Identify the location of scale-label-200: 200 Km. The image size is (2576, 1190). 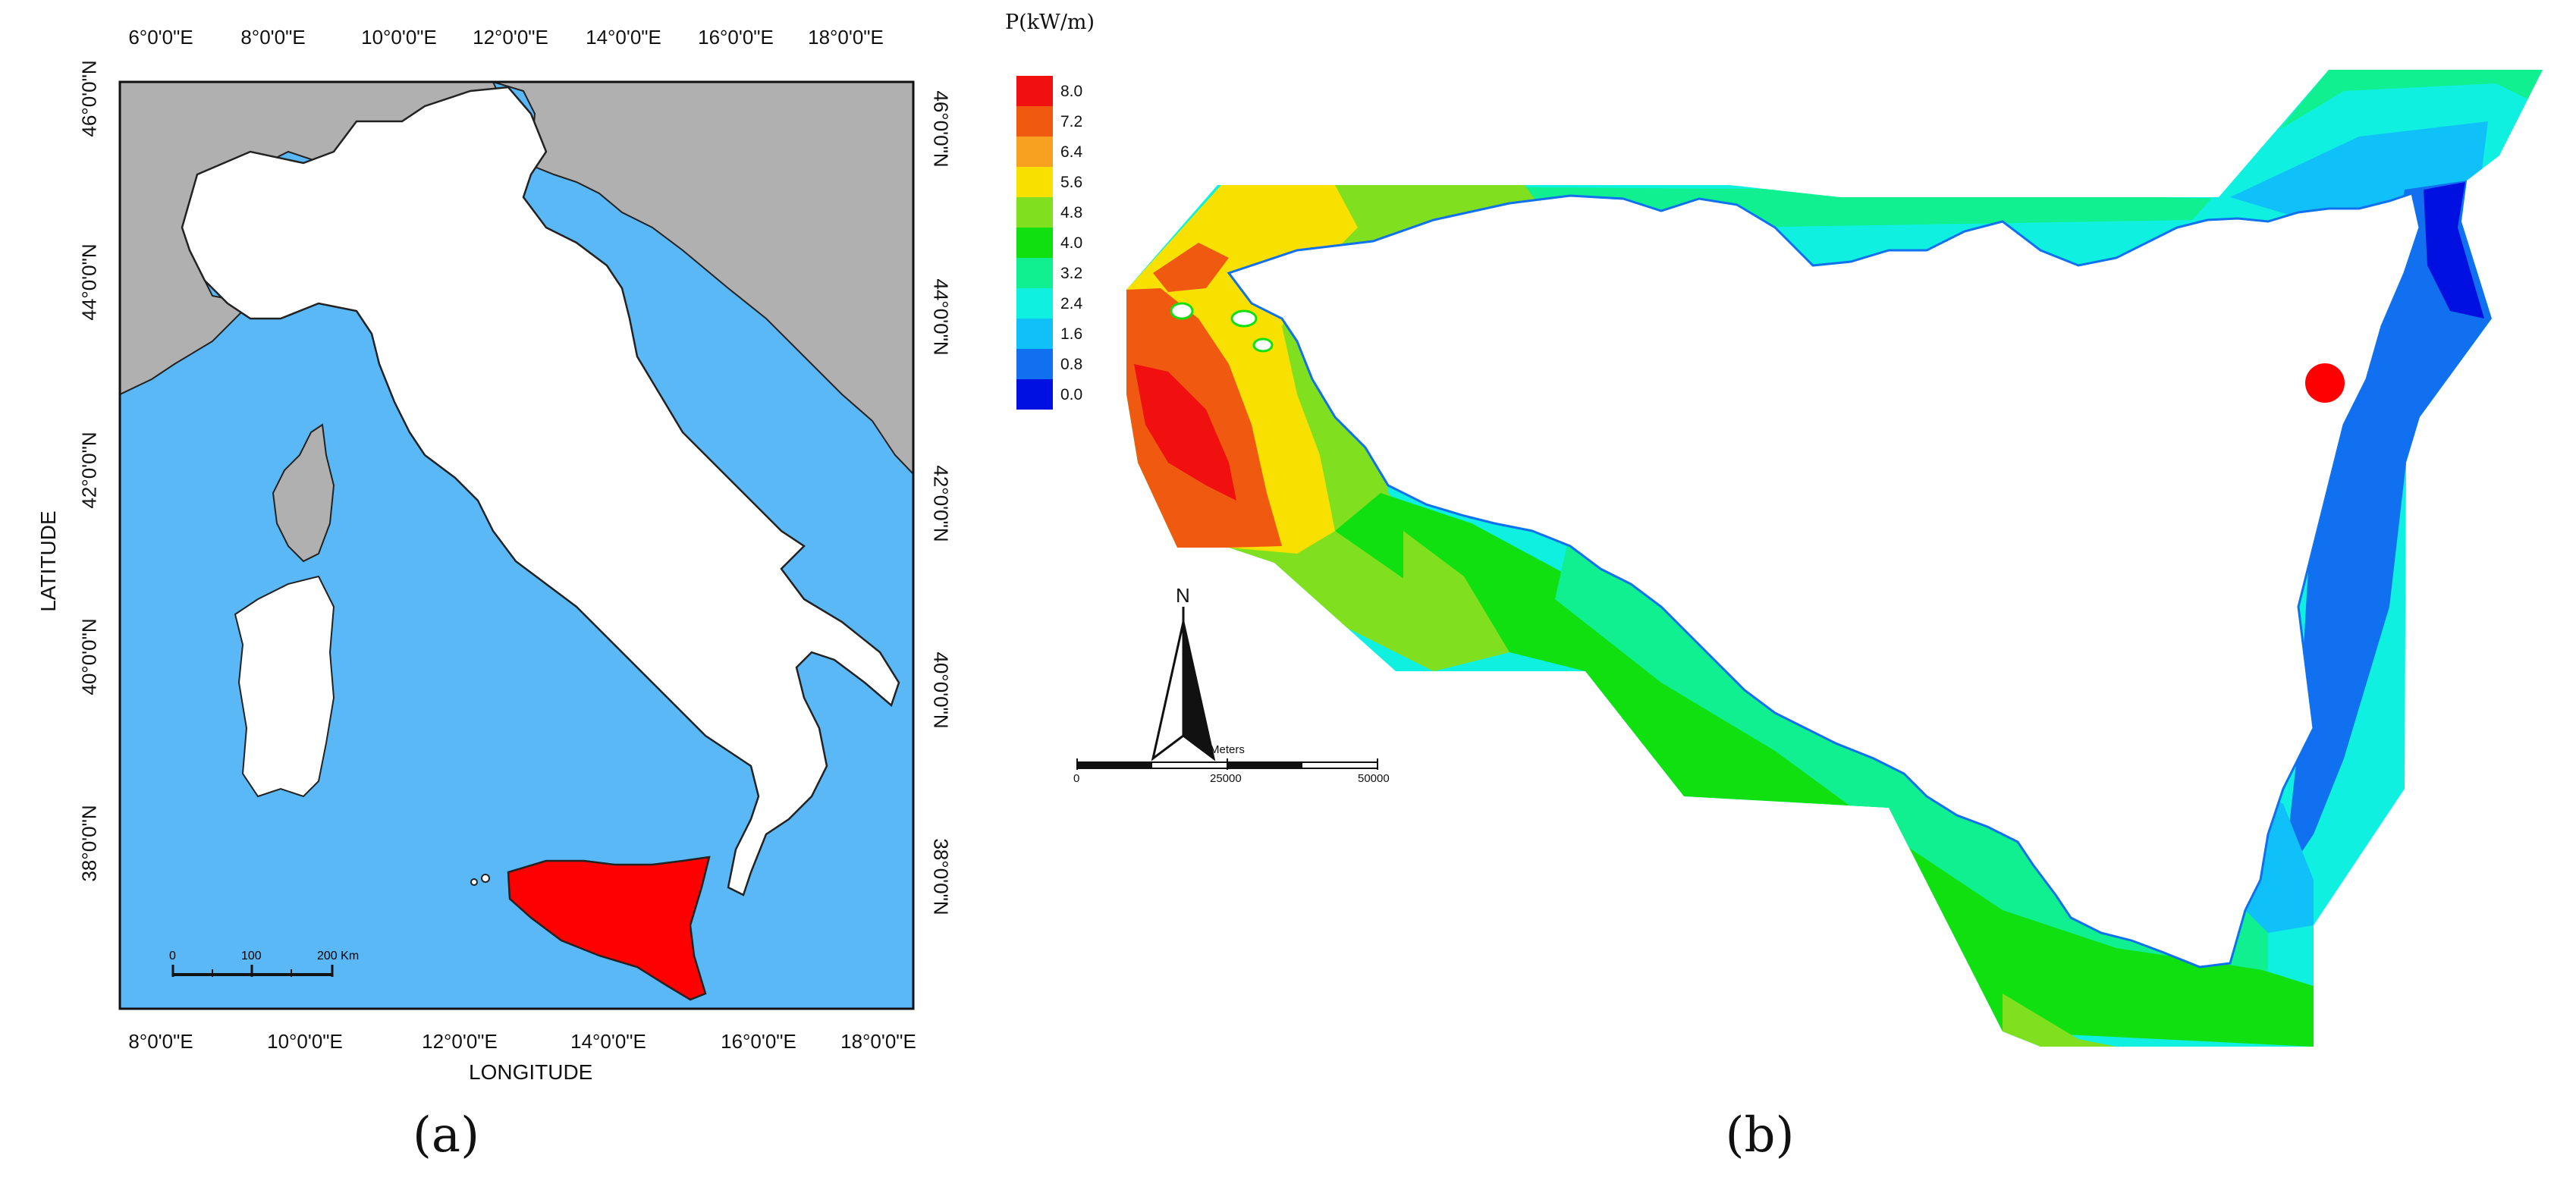
(338, 956).